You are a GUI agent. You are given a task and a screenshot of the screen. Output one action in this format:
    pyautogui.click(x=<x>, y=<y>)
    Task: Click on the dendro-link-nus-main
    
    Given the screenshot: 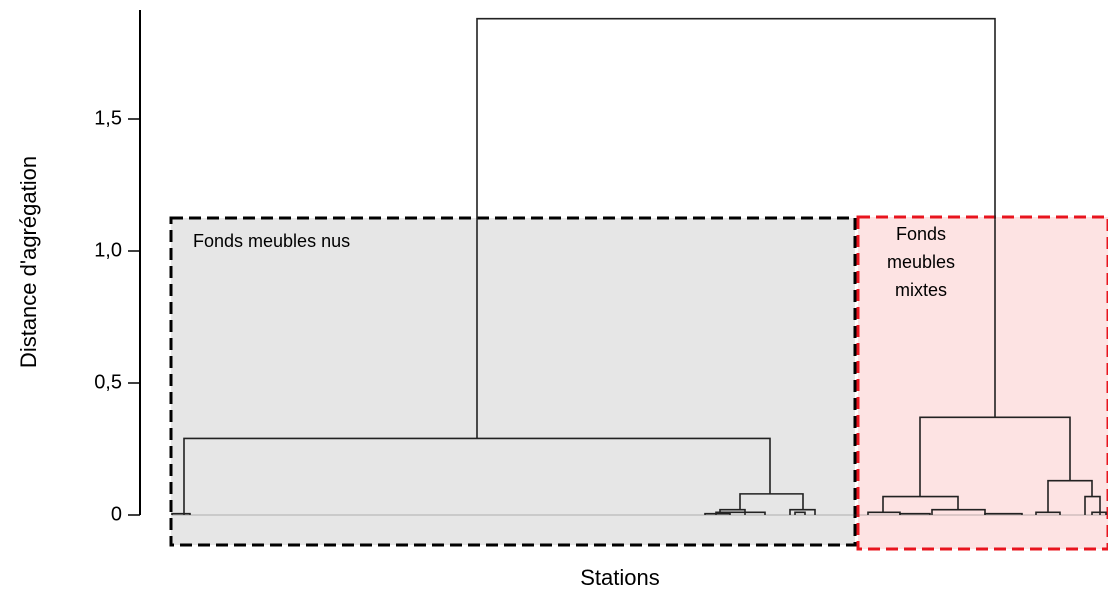 What is the action you would take?
    pyautogui.click(x=477, y=476)
    